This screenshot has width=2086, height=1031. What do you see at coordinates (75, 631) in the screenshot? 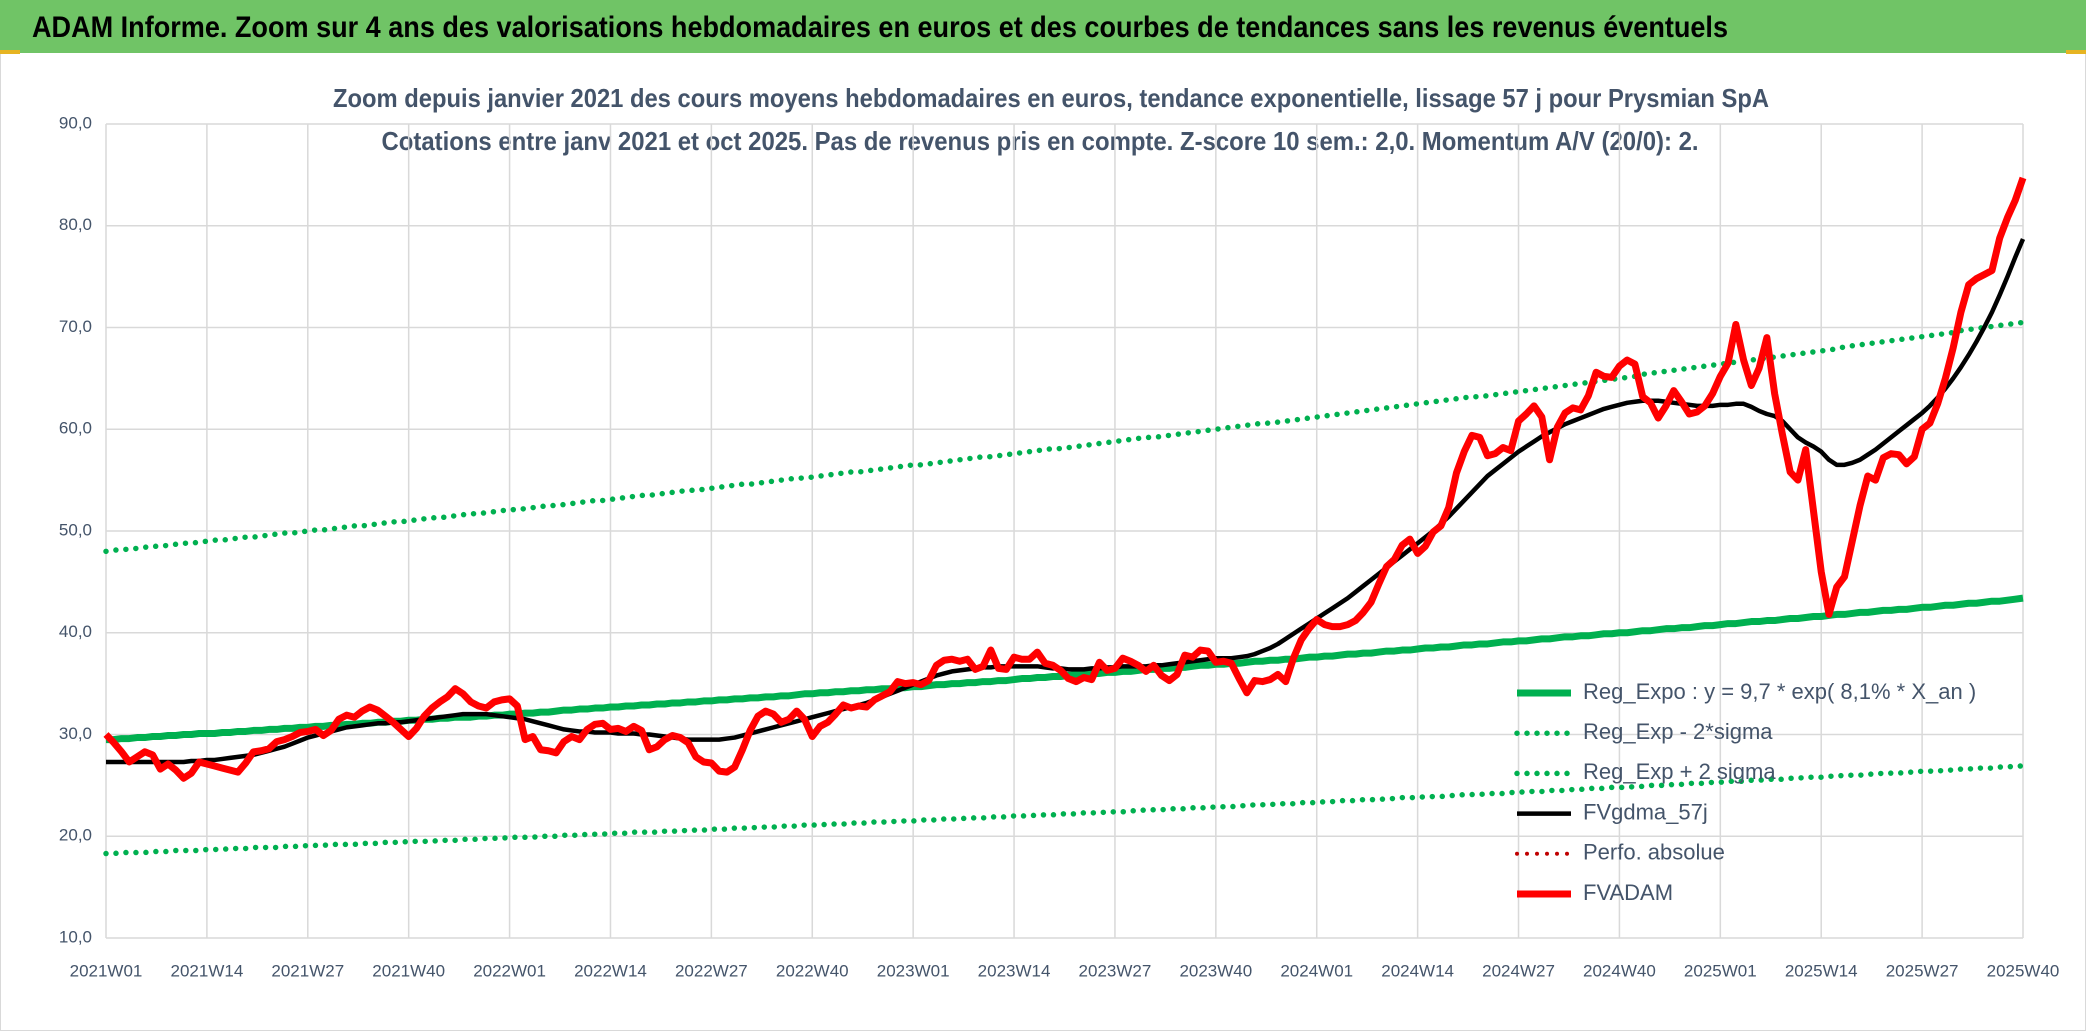
I see `y-tick-label: 40,0` at bounding box center [75, 631].